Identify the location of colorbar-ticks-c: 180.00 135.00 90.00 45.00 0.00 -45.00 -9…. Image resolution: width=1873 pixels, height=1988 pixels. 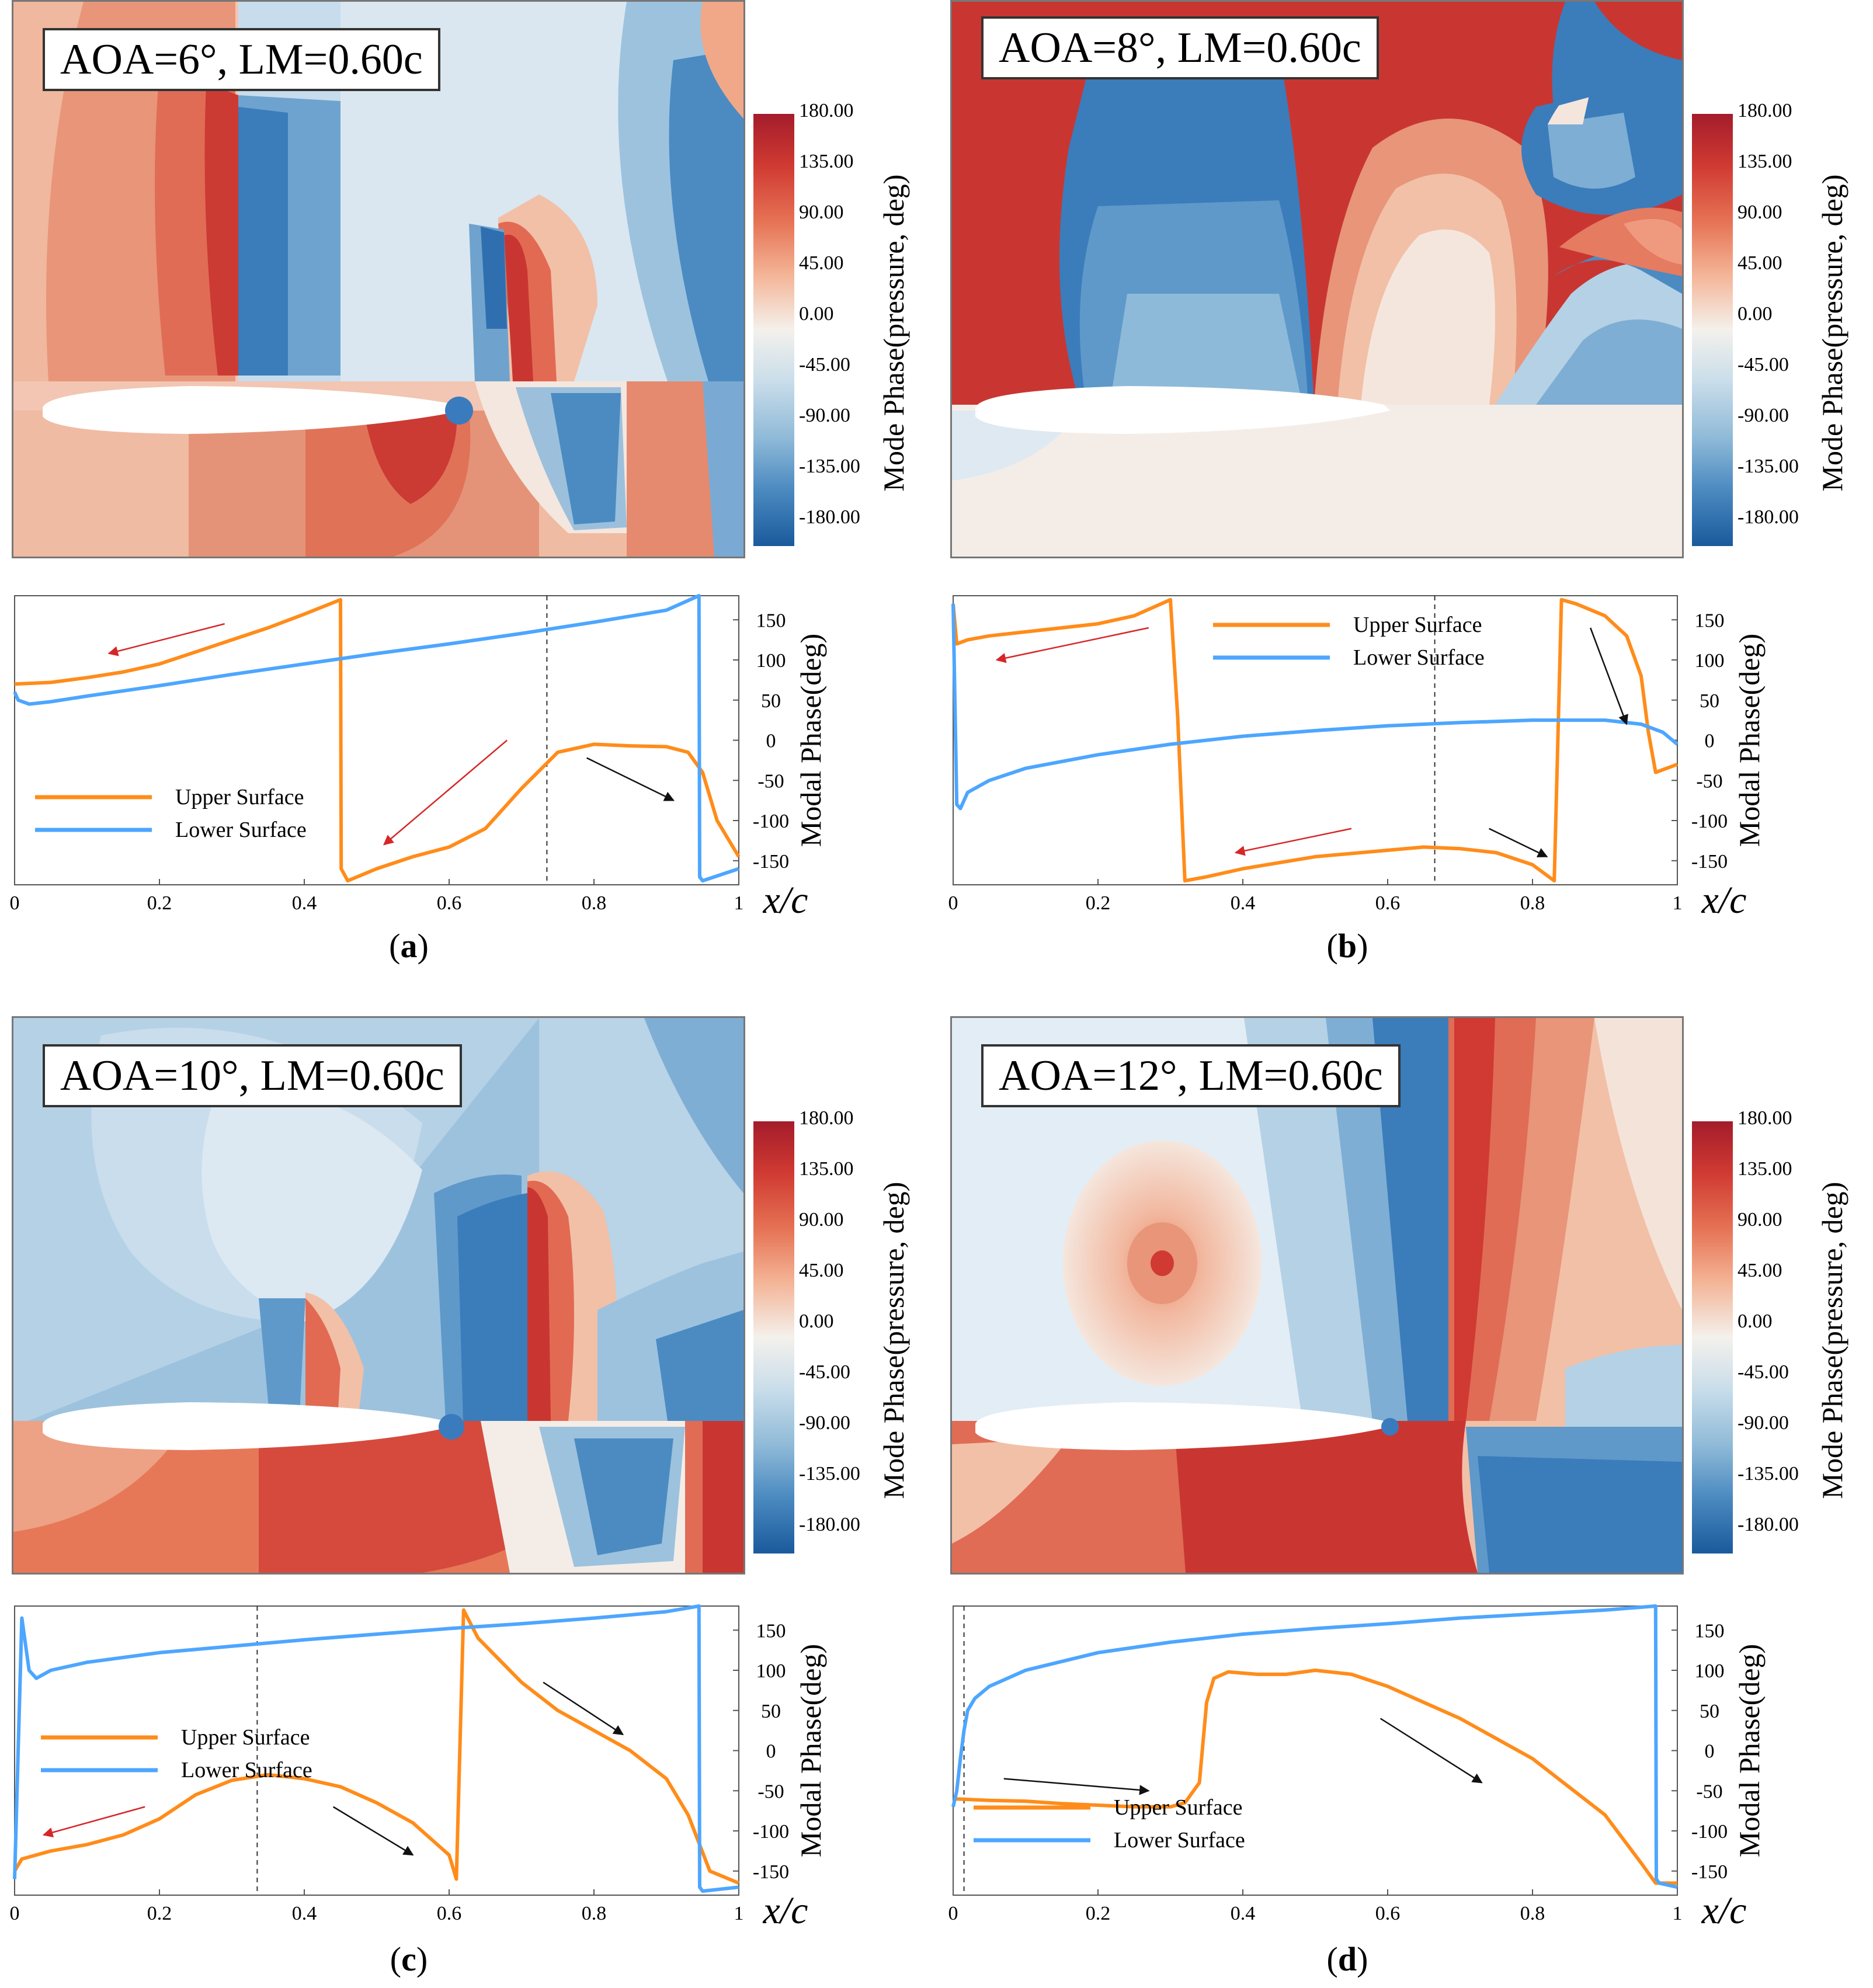
(840, 1340).